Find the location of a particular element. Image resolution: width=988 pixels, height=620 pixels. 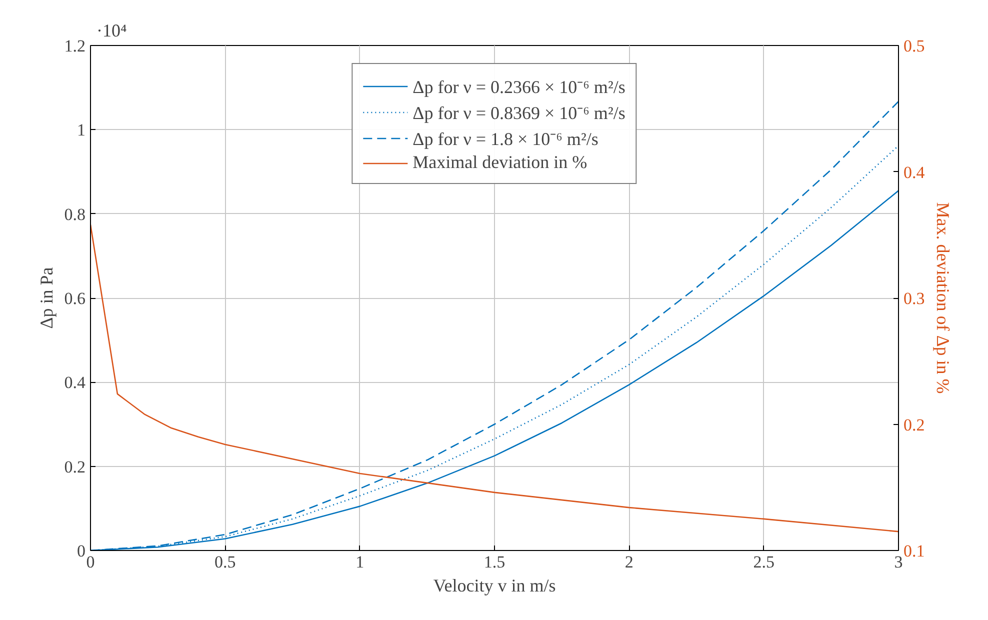

y-tick-label: 0.8 is located at coordinates (75, 214).